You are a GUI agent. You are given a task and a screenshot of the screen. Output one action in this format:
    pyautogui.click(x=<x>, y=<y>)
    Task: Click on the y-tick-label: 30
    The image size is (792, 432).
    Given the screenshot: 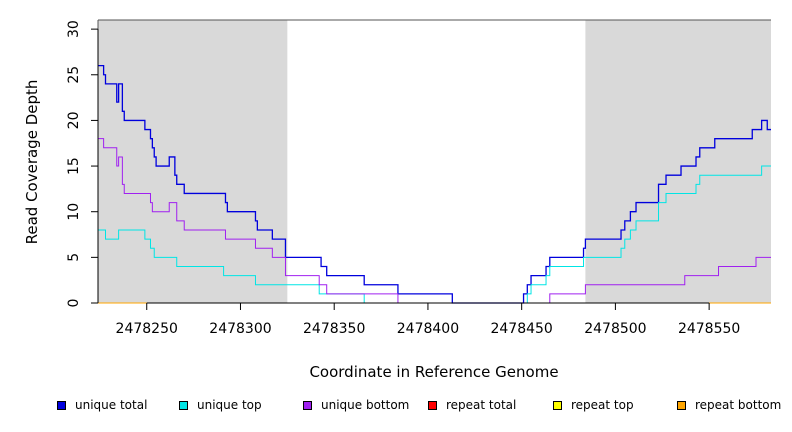 What is the action you would take?
    pyautogui.click(x=74, y=29)
    